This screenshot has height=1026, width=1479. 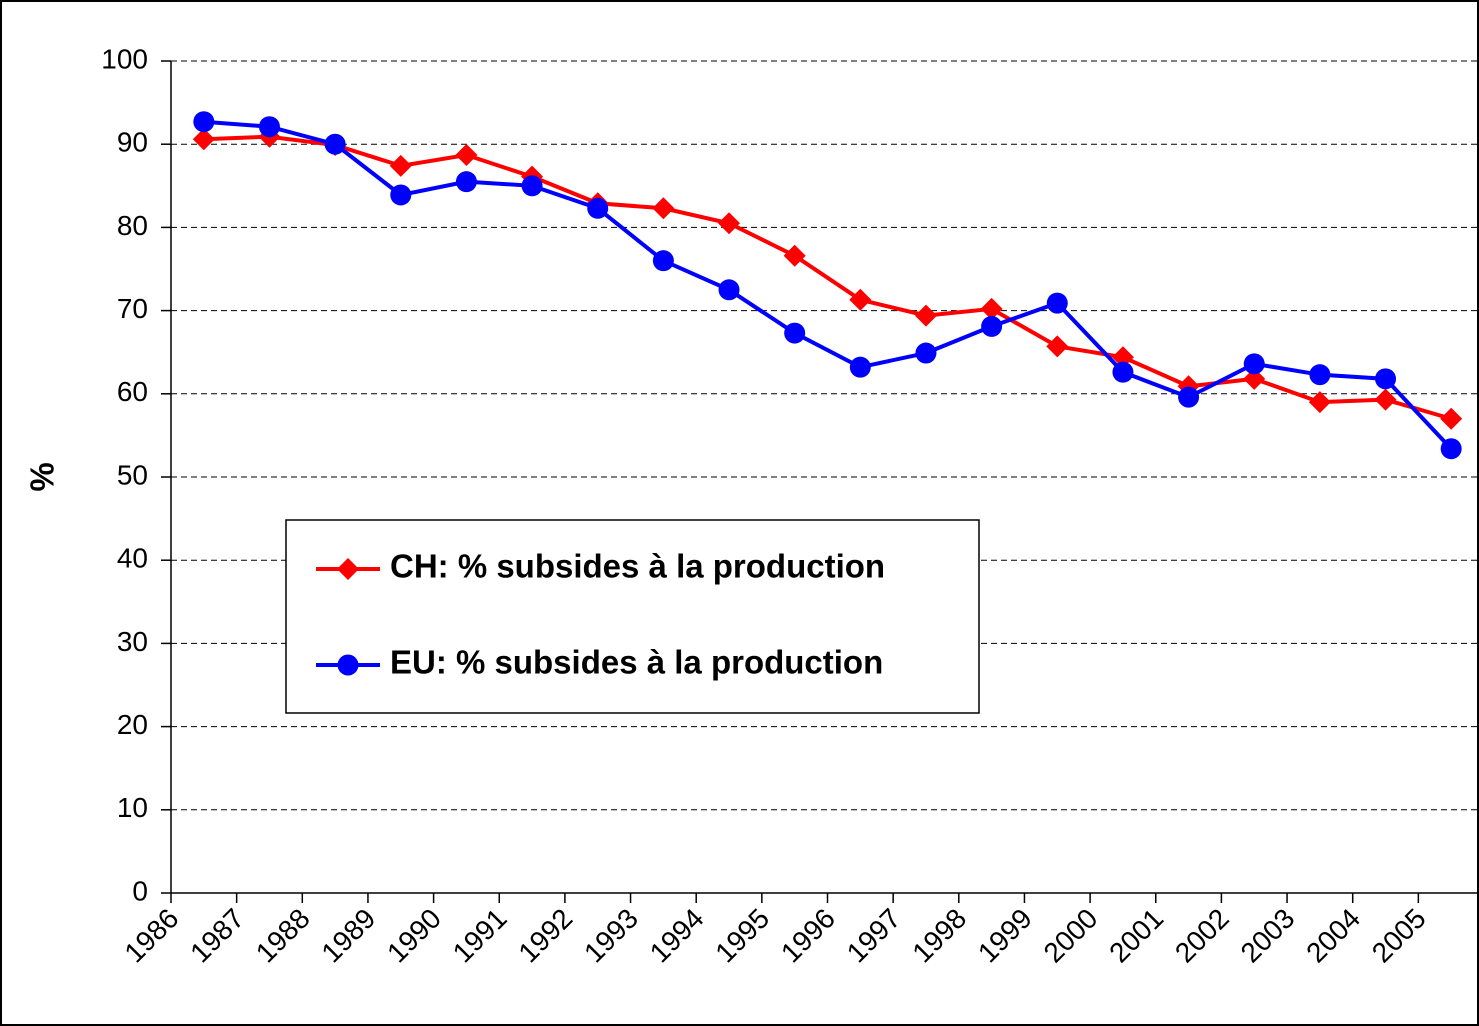 What do you see at coordinates (132, 558) in the screenshot?
I see `y-tick-label: 40` at bounding box center [132, 558].